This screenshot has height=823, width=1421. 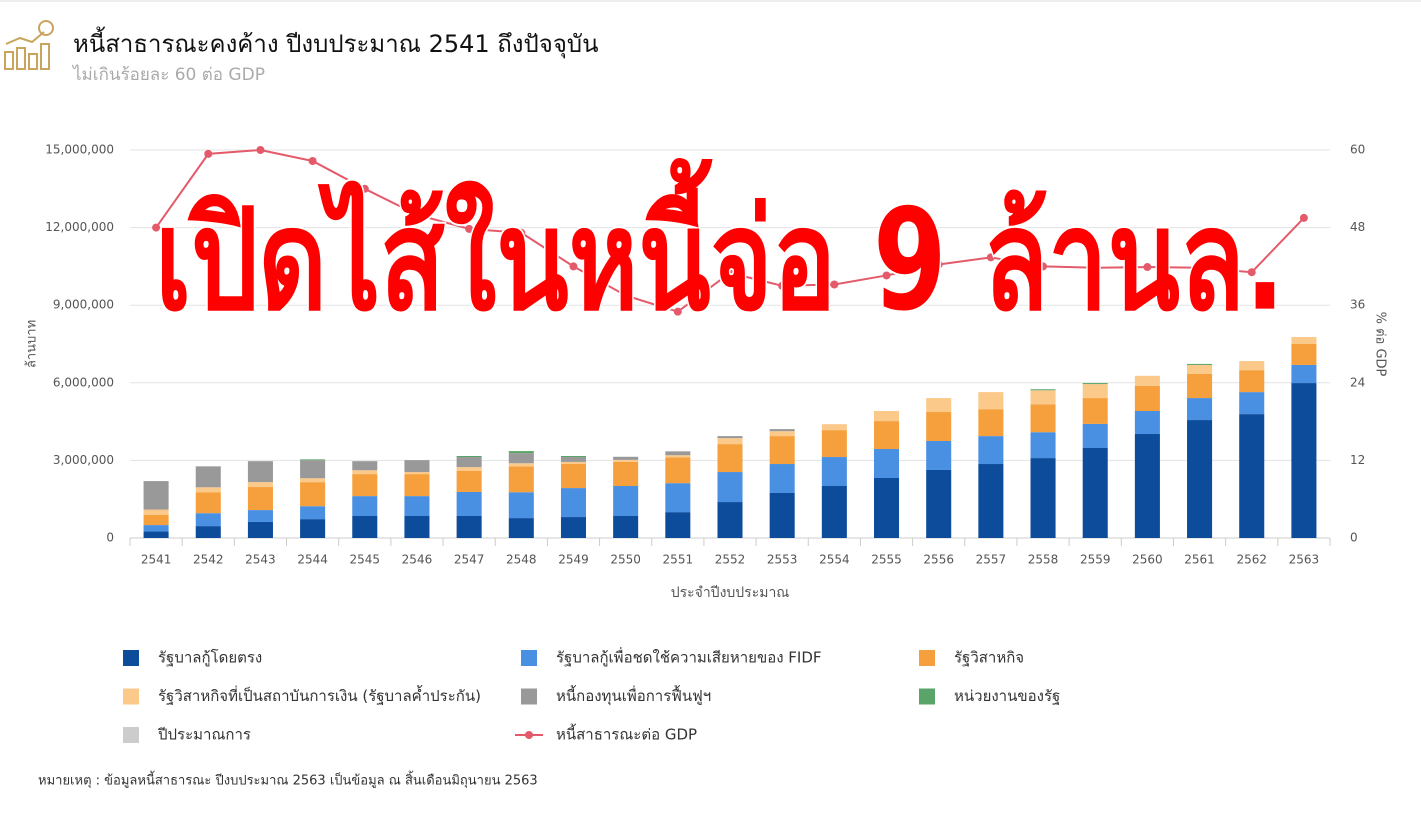 What do you see at coordinates (730, 593) in the screenshot?
I see `x-axis-title: ประจำปีงบประมาณ` at bounding box center [730, 593].